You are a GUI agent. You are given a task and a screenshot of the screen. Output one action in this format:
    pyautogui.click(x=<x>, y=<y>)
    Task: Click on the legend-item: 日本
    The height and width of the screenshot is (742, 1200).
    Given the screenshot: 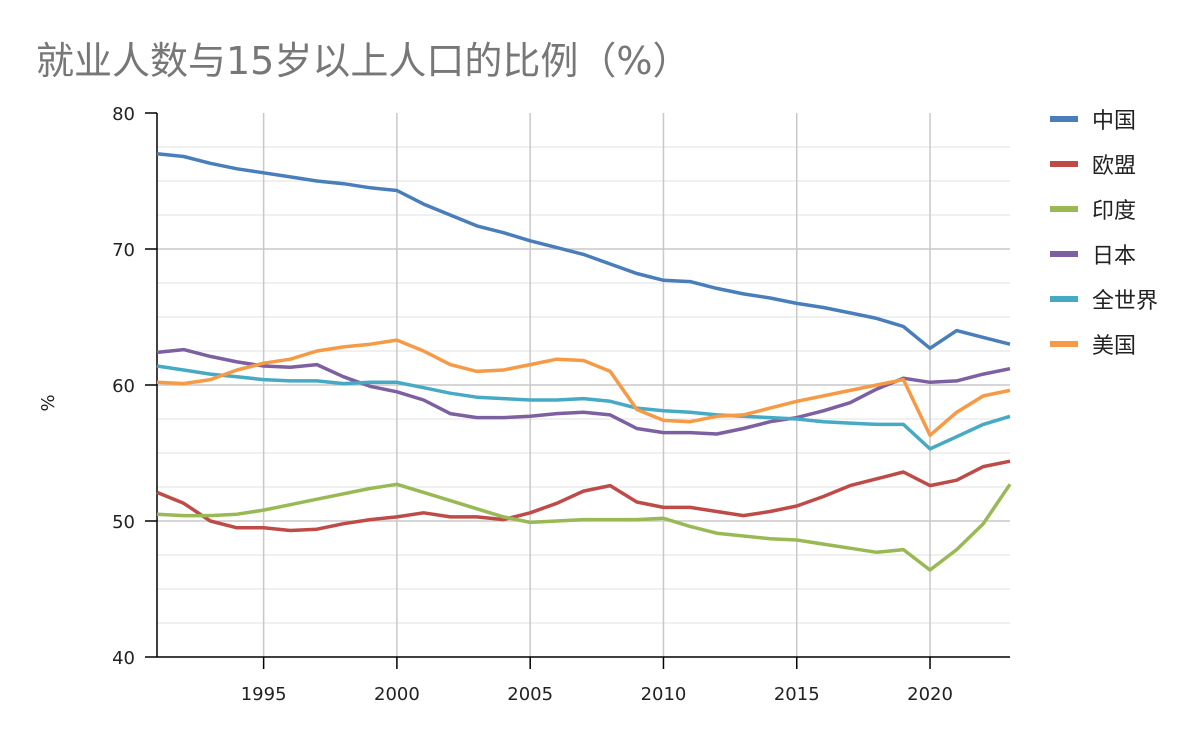 What is the action you would take?
    pyautogui.click(x=1104, y=253)
    